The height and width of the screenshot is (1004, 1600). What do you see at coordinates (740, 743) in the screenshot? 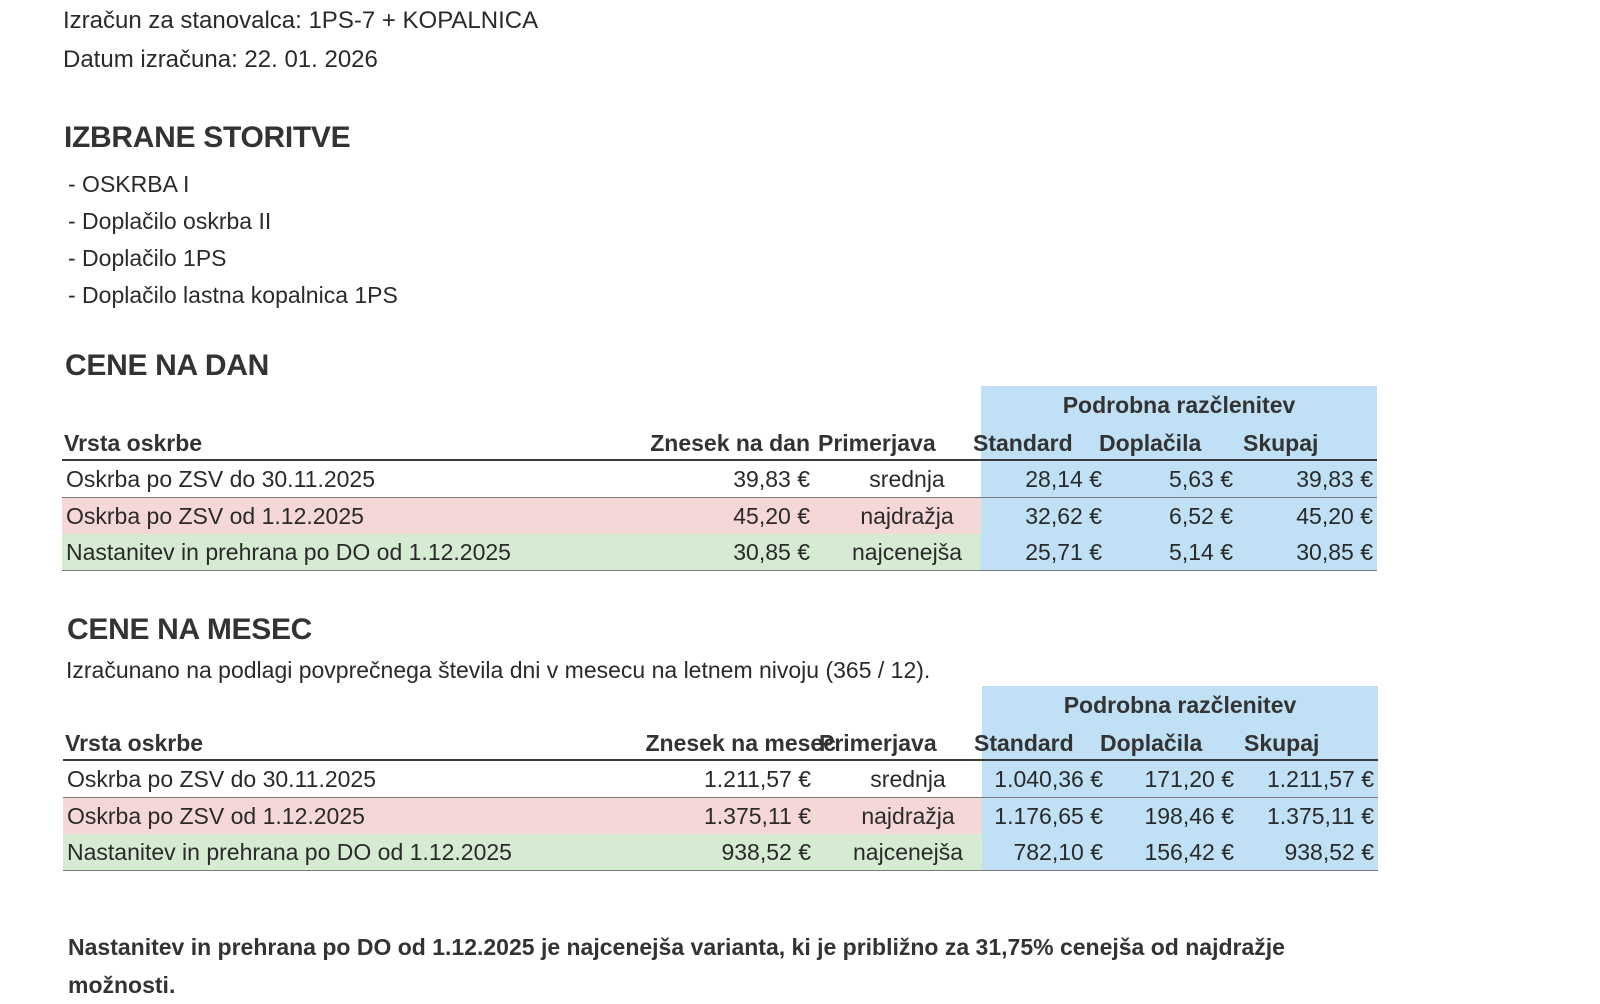
I see `col-header-amount: Znesek na mesec` at bounding box center [740, 743].